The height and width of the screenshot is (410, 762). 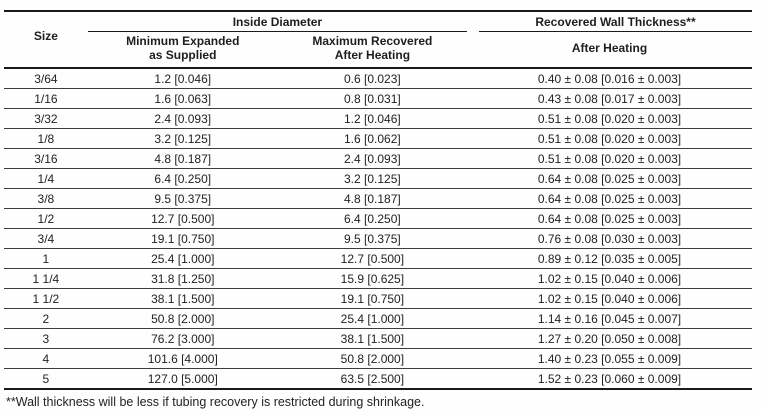 What do you see at coordinates (372, 138) in the screenshot?
I see `cell-max-recovered: 1.6 [0.062]` at bounding box center [372, 138].